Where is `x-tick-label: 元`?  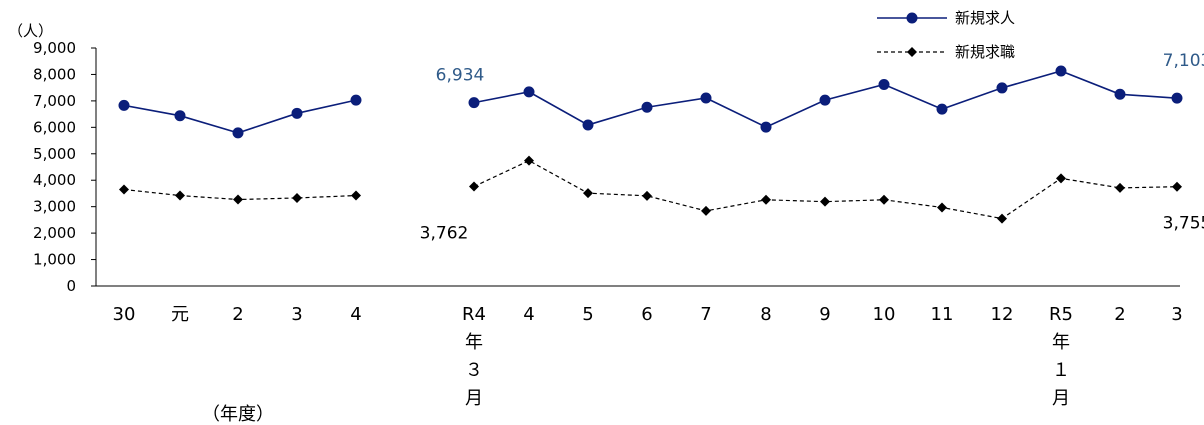 x-tick-label: 元 is located at coordinates (180, 314).